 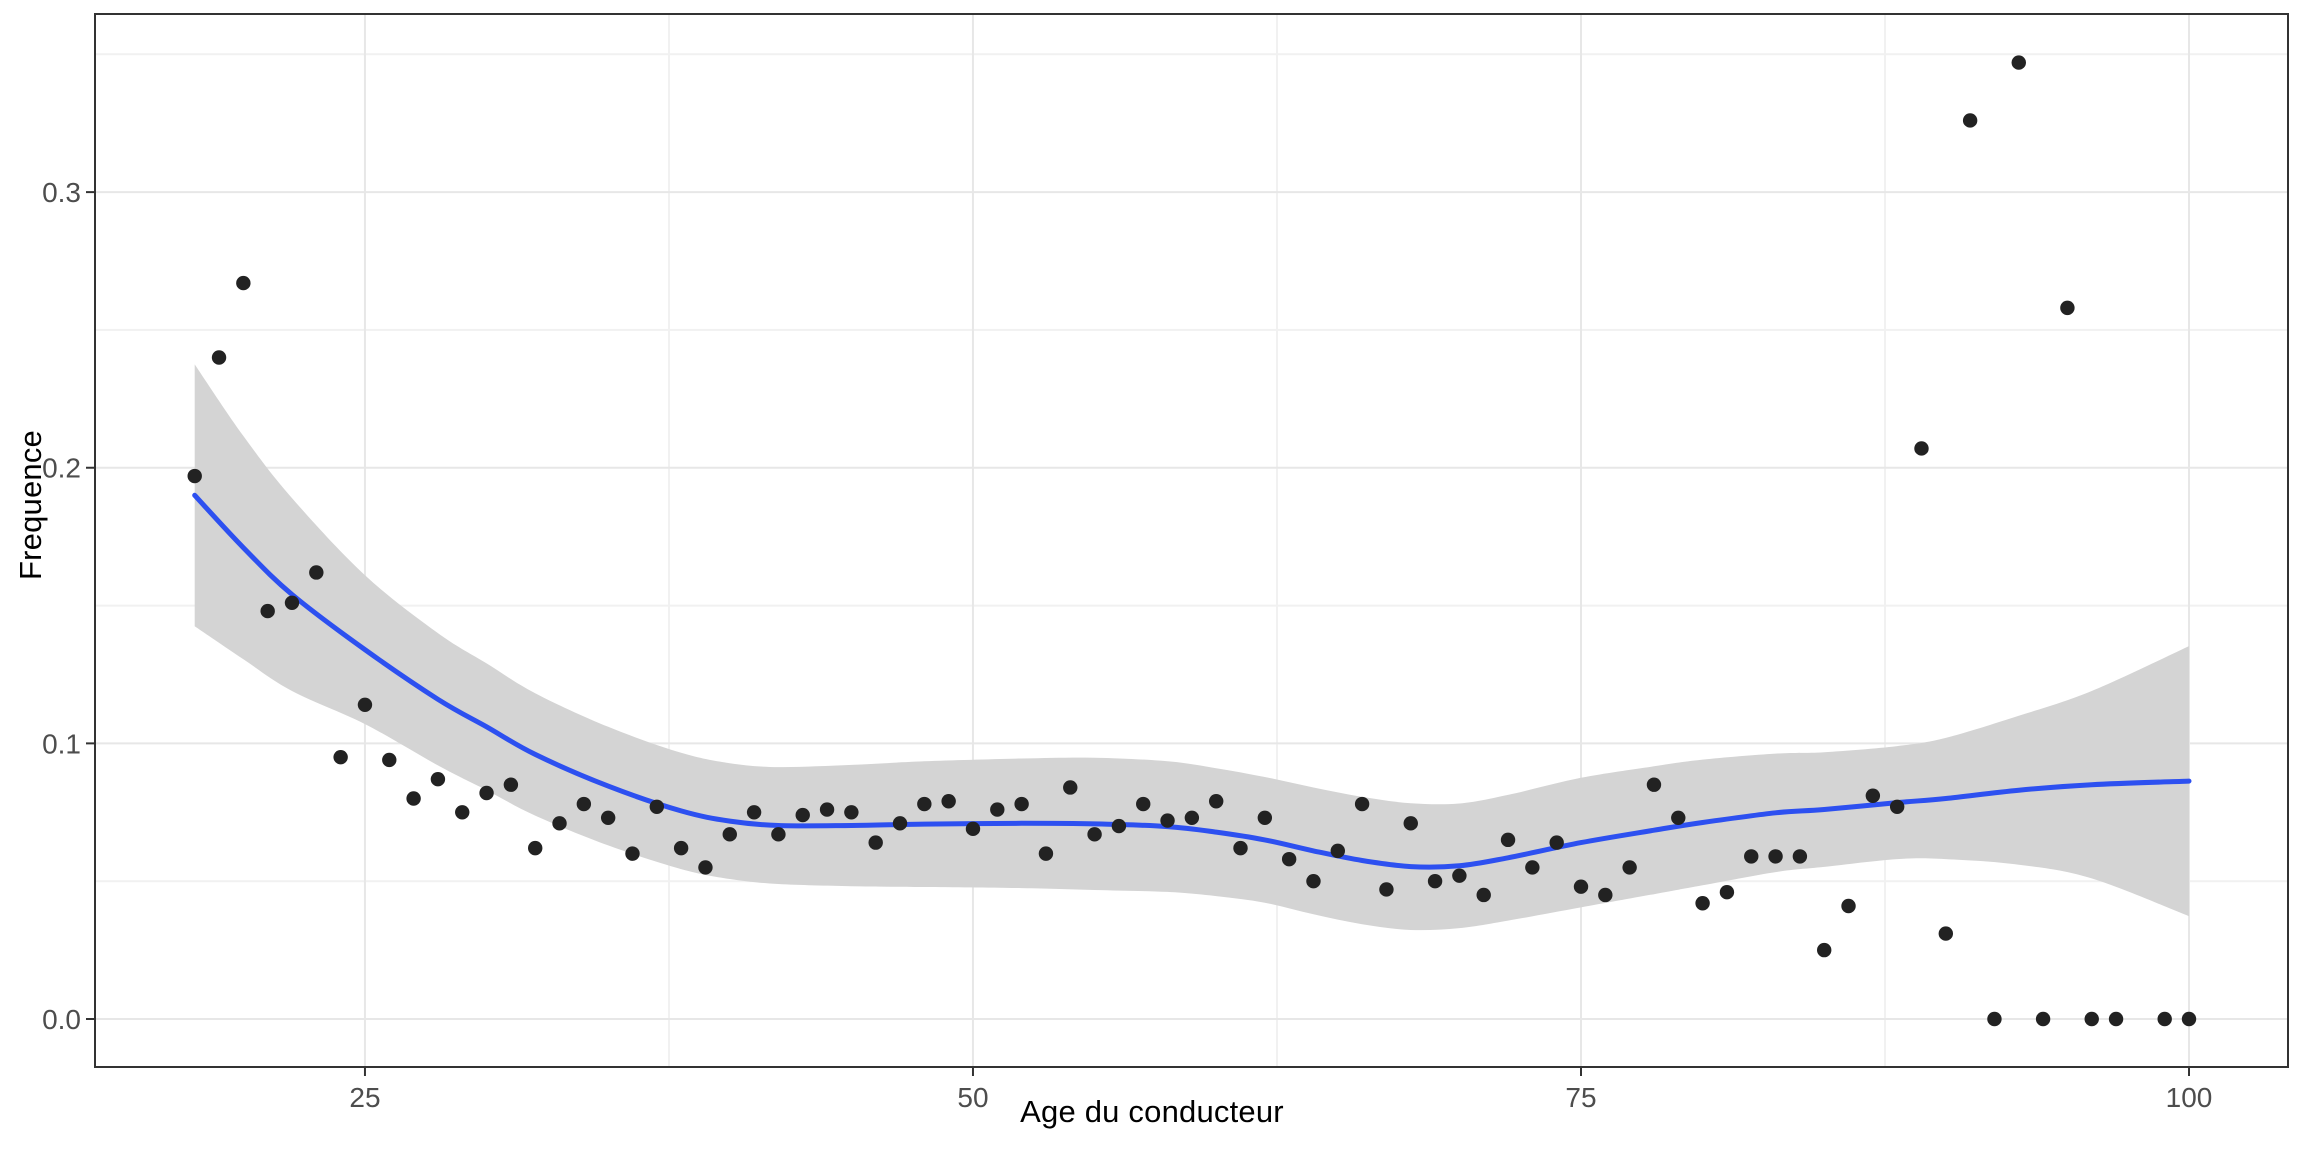 I want to click on y-tick-label: 0.0, so click(x=61, y=1019).